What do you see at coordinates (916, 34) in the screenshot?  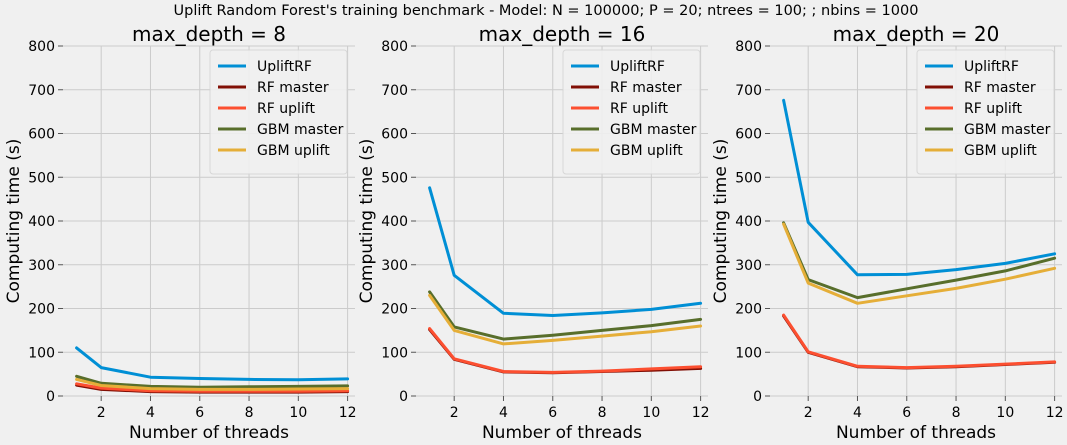 I see `panel-title: max_depth = 20` at bounding box center [916, 34].